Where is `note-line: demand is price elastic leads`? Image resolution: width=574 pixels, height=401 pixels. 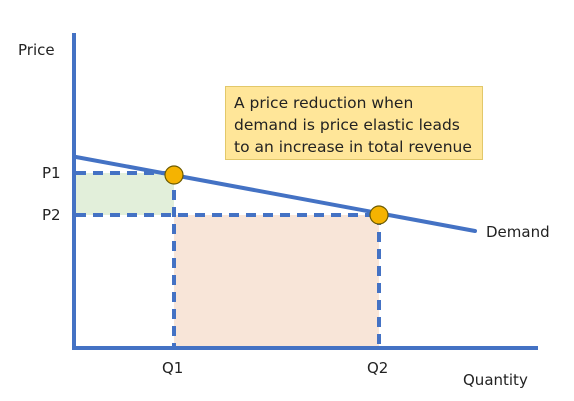 note-line: demand is price elastic leads is located at coordinates (347, 125).